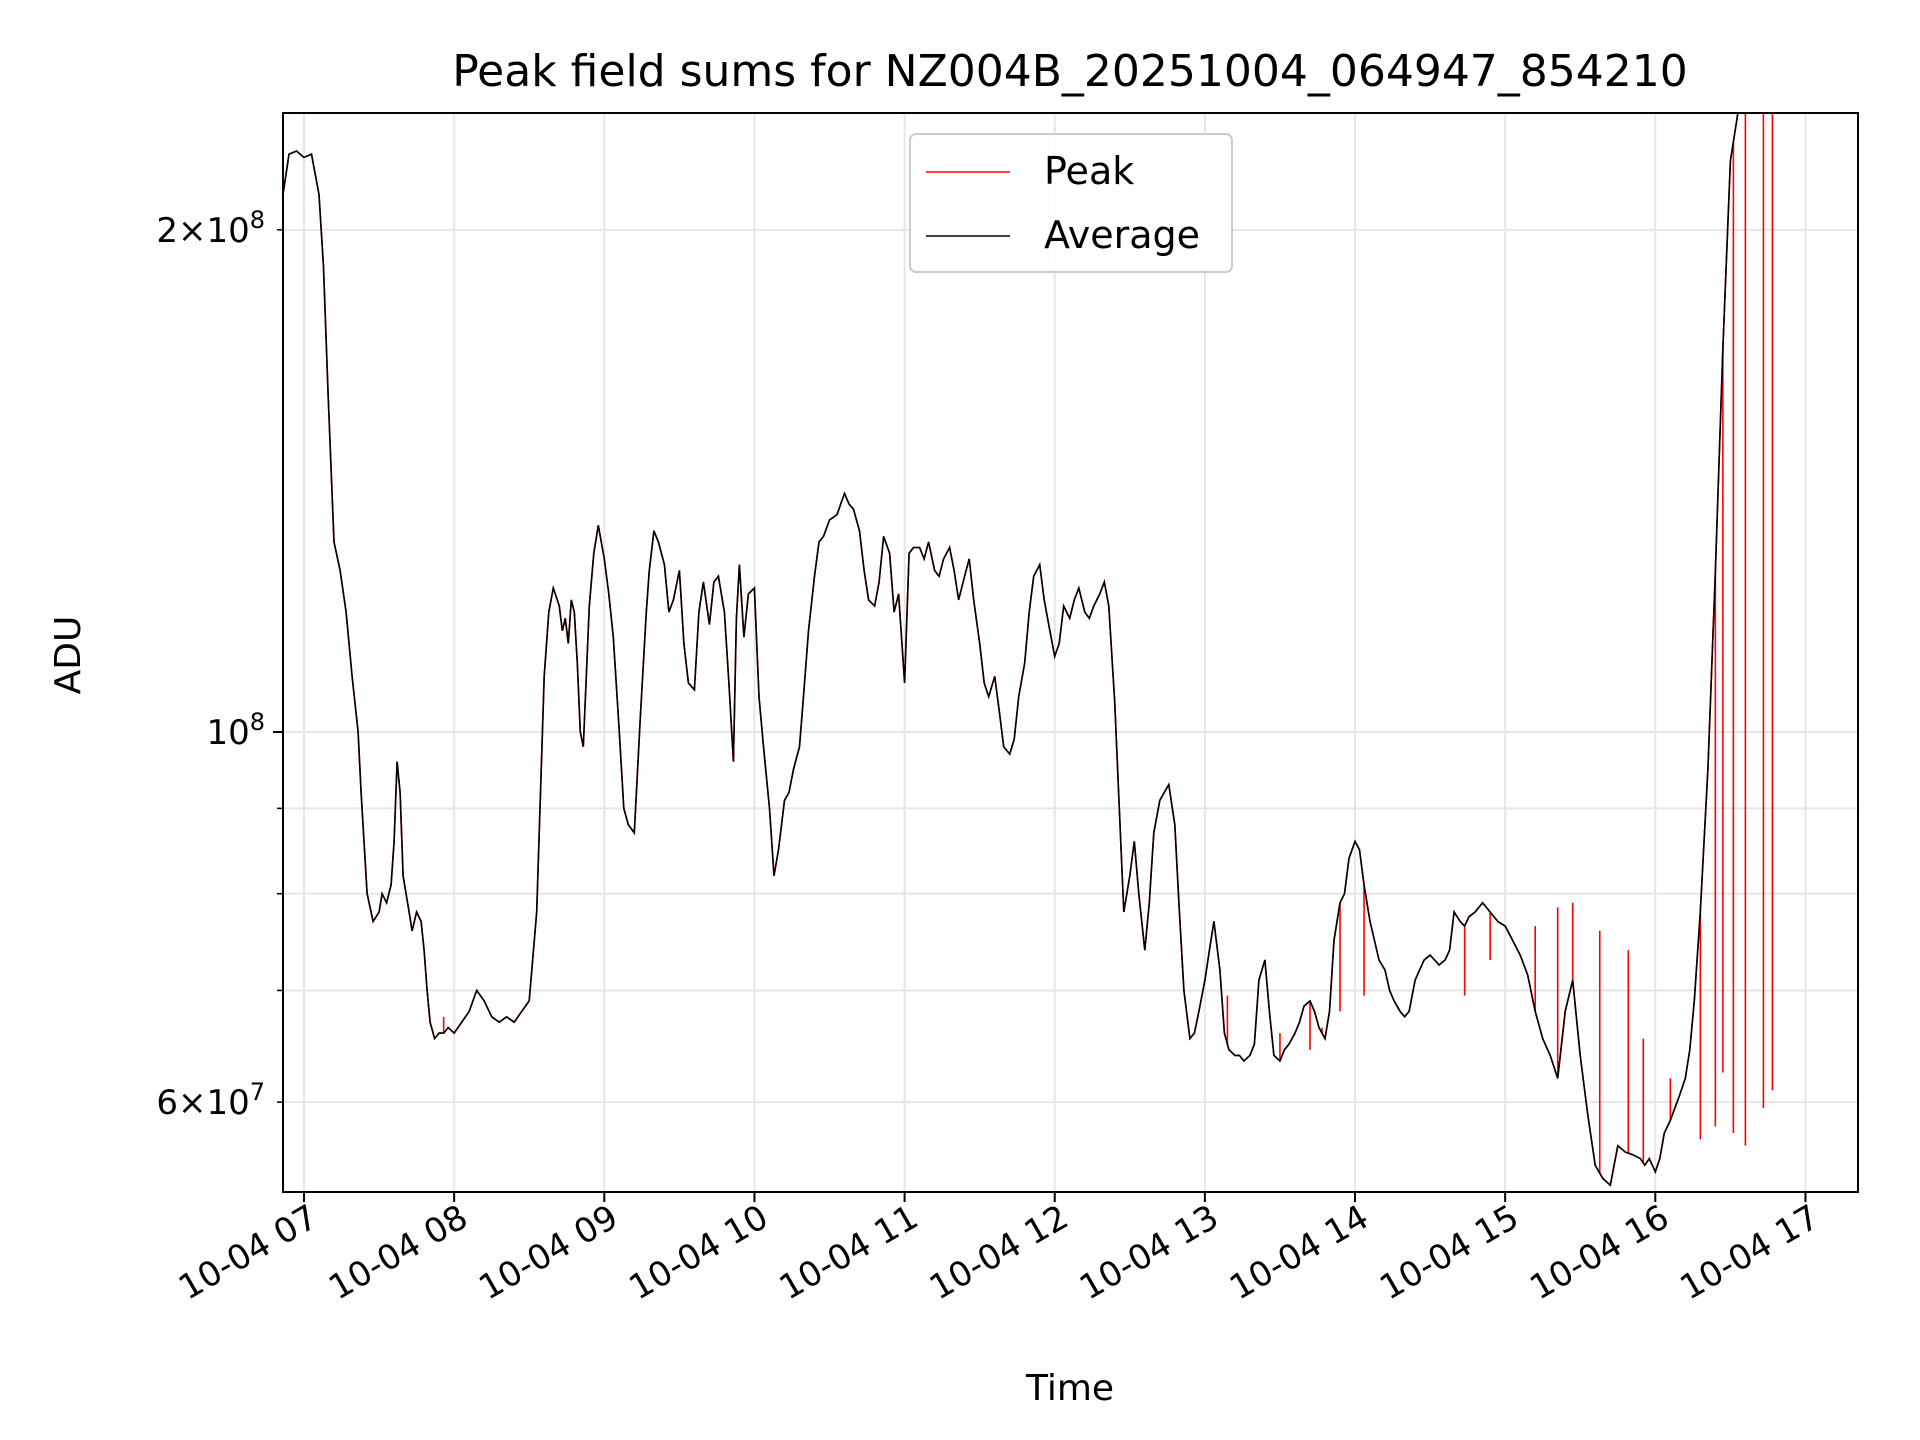 The height and width of the screenshot is (1440, 1920). I want to click on y-tick-label: 6×107, so click(210, 1100).